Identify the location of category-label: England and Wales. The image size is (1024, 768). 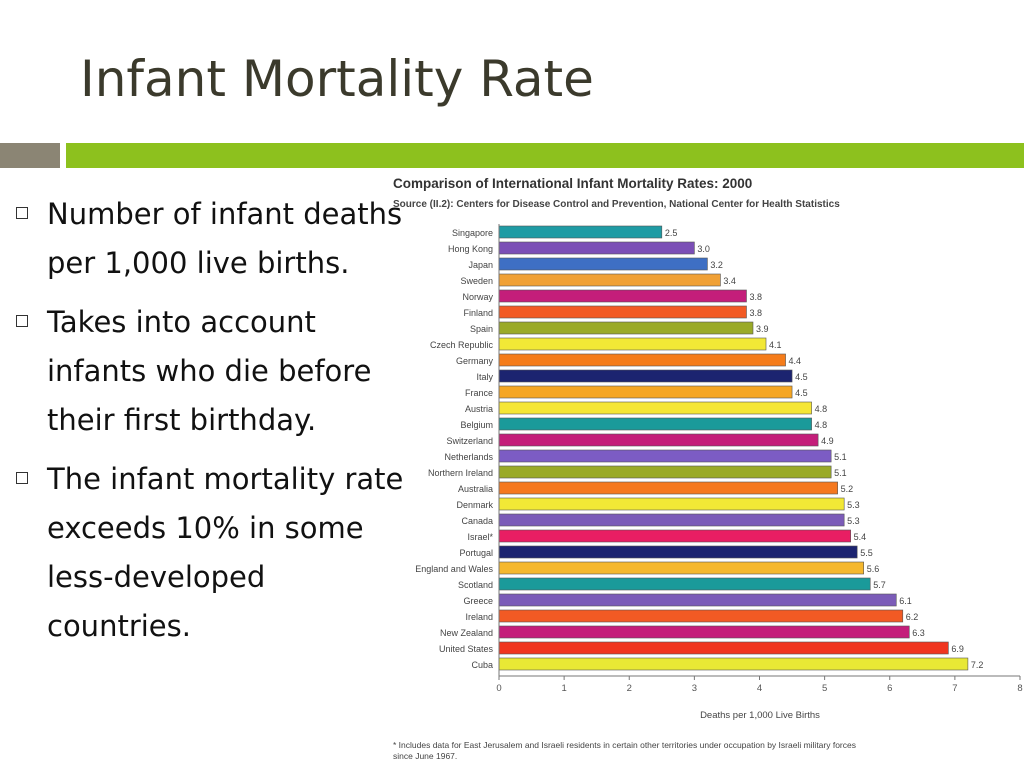
(454, 569).